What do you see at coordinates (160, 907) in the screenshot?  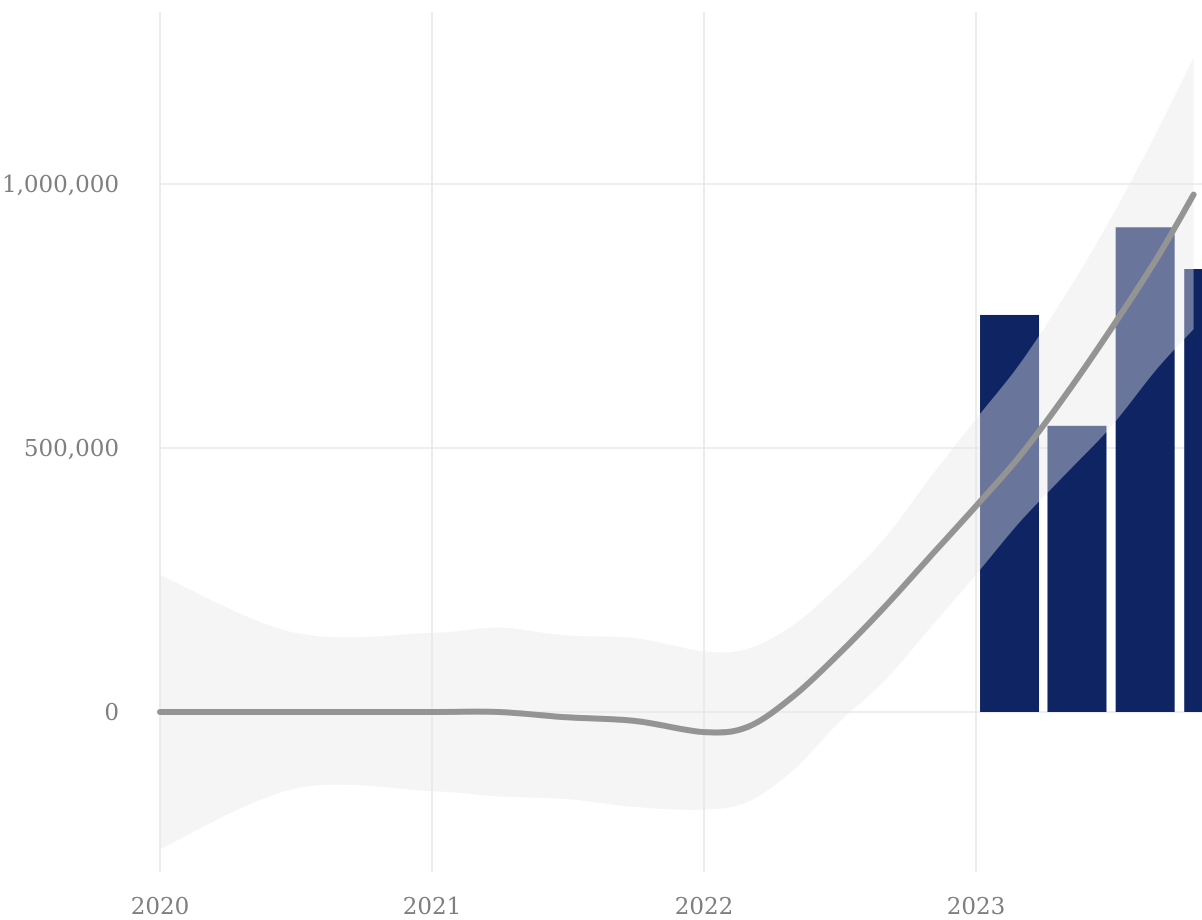 I see `x-tick-label: 2020` at bounding box center [160, 907].